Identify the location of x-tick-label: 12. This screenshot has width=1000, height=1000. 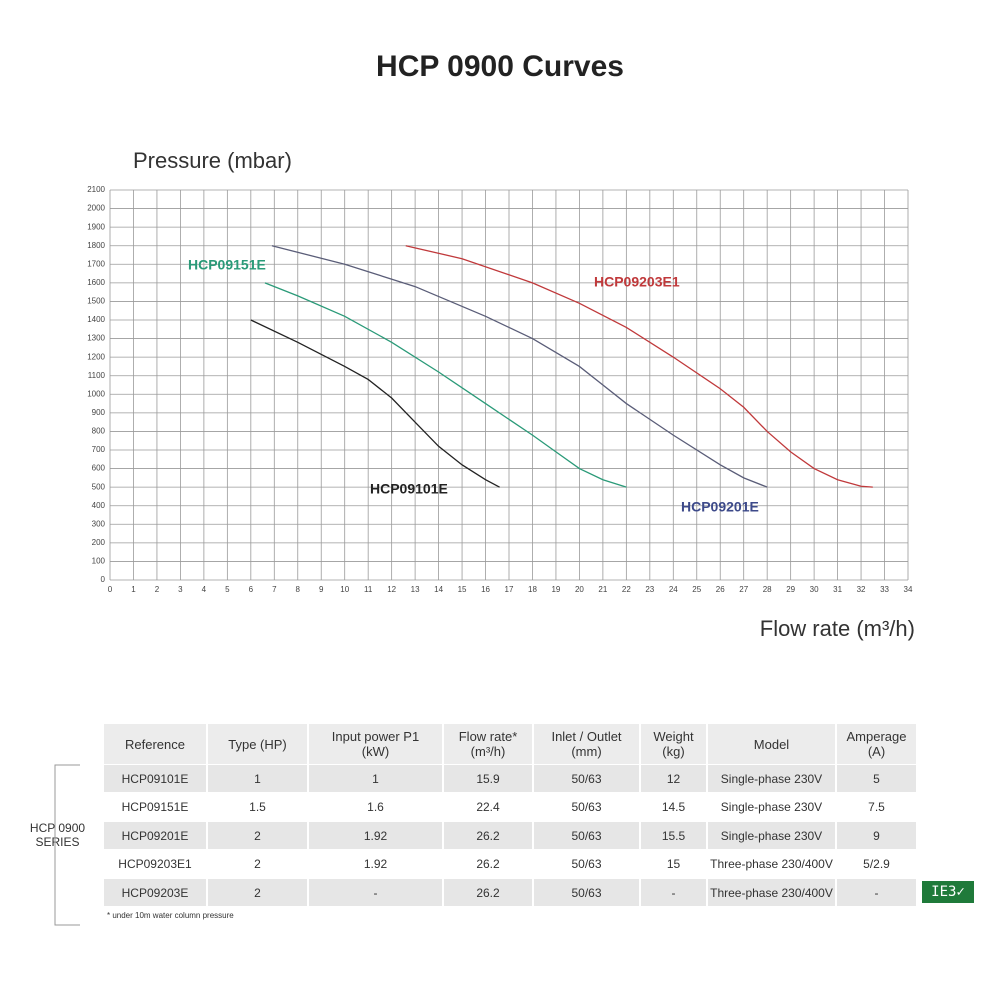
(391, 589).